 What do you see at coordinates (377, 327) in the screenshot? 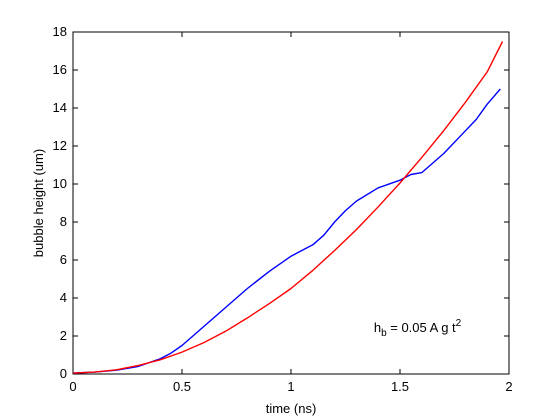
I see `formula-base: h` at bounding box center [377, 327].